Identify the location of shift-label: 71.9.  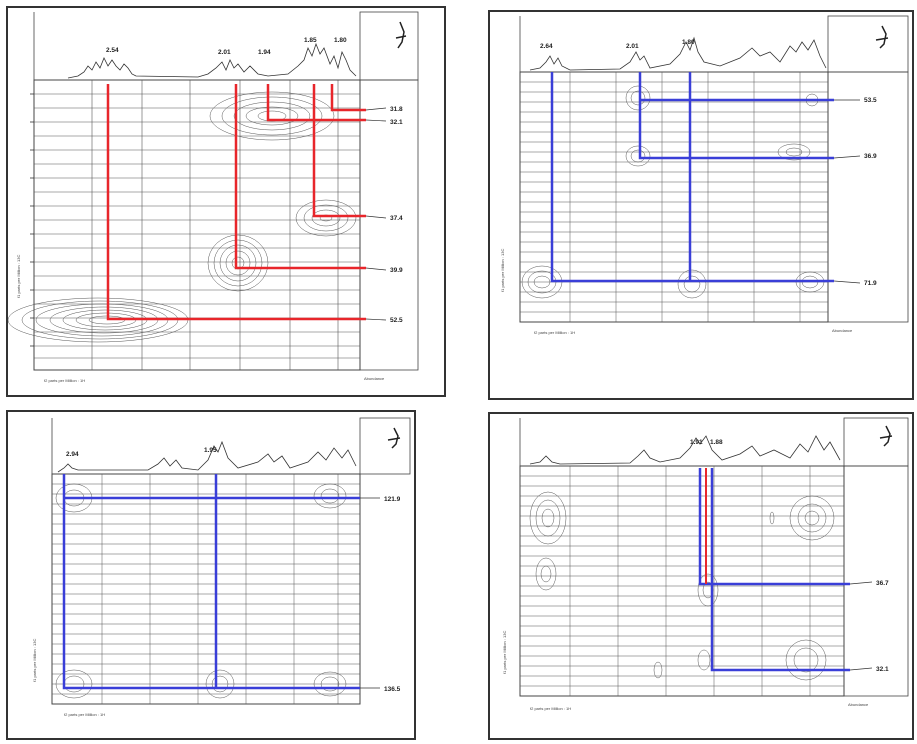
(870, 283).